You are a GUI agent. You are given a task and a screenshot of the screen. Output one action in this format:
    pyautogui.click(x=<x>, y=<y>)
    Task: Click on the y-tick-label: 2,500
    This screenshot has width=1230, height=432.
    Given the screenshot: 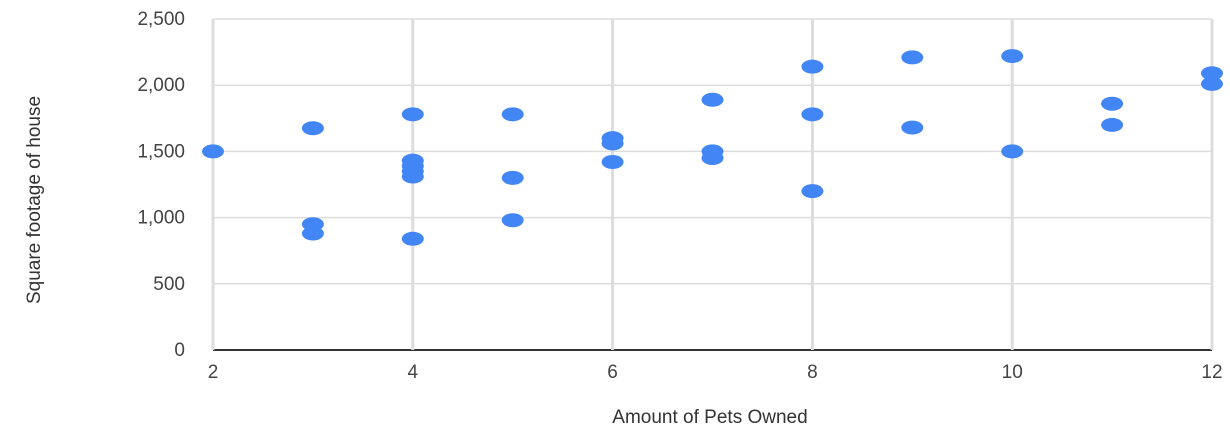 What is the action you would take?
    pyautogui.click(x=161, y=19)
    